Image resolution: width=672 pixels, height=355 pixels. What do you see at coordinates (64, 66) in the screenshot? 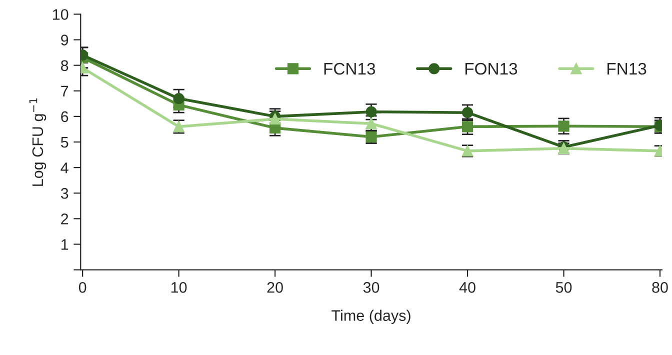
I see `y-tick-label: 8` at bounding box center [64, 66].